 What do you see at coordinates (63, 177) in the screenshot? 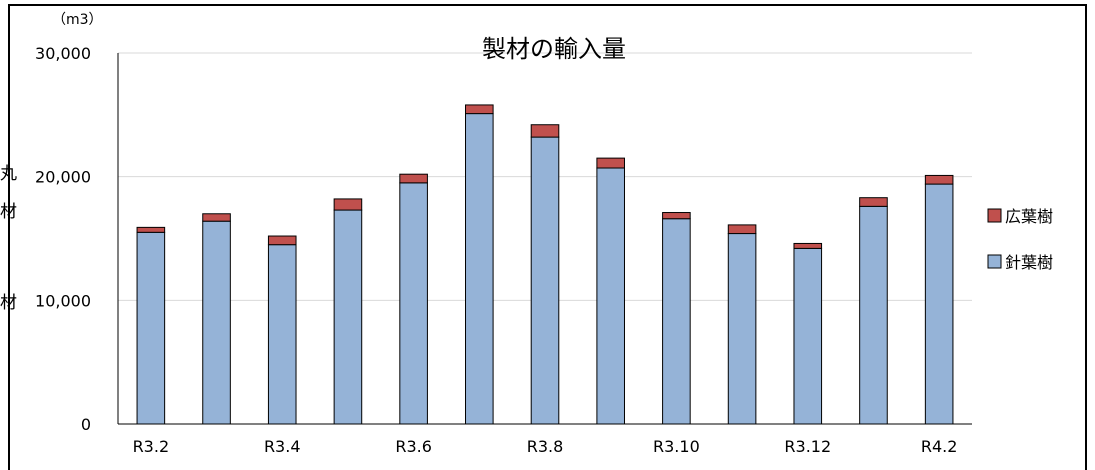
I see `y-tick-label: 20,000` at bounding box center [63, 177].